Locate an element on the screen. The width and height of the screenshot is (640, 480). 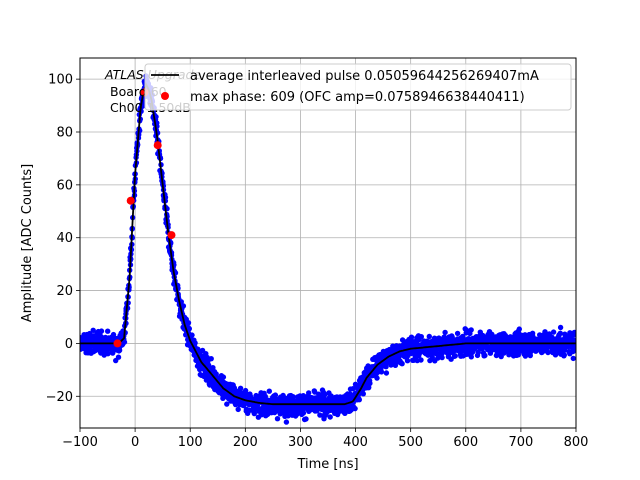
x-tick-label: 300 is located at coordinates (300, 442).